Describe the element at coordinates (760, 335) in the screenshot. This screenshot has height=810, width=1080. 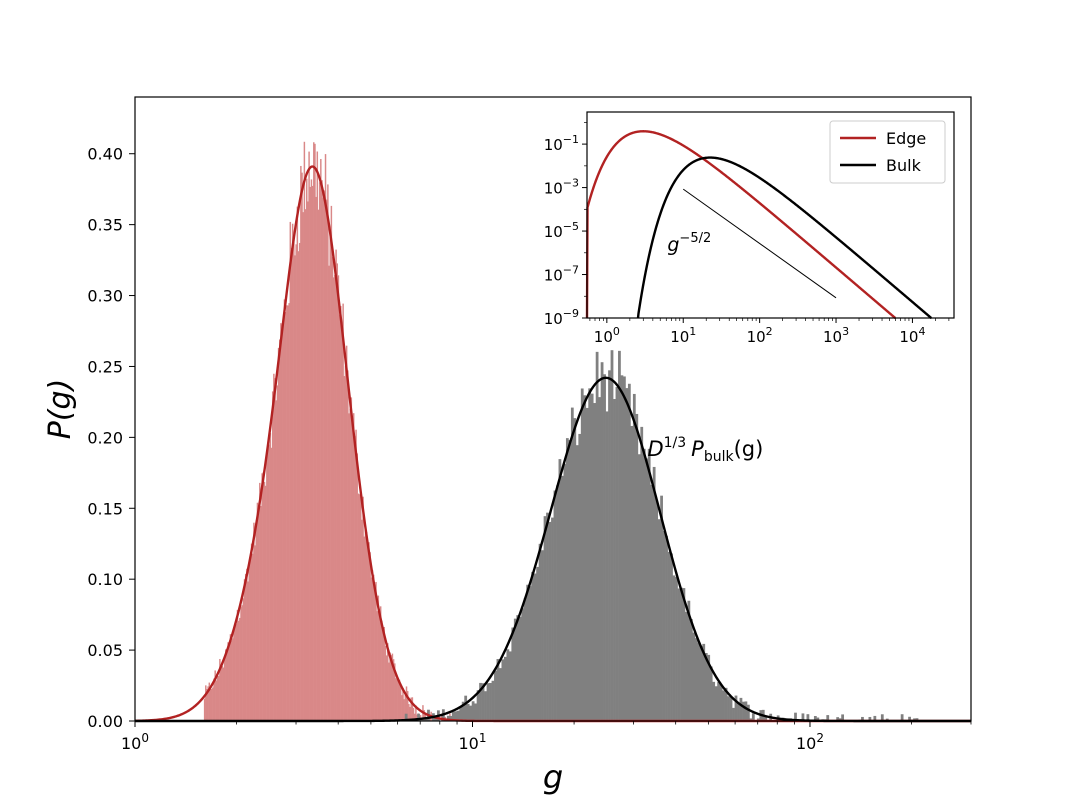
I see `inset-x-tick-label: 10²` at that location.